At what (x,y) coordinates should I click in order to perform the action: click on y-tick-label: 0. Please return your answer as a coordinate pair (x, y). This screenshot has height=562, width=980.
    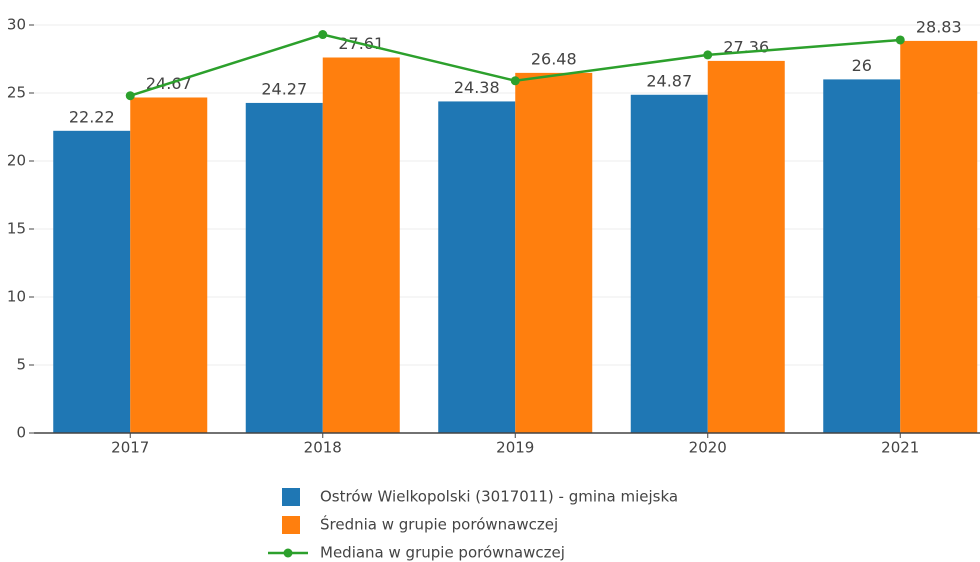
    Looking at the image, I should click on (21, 433).